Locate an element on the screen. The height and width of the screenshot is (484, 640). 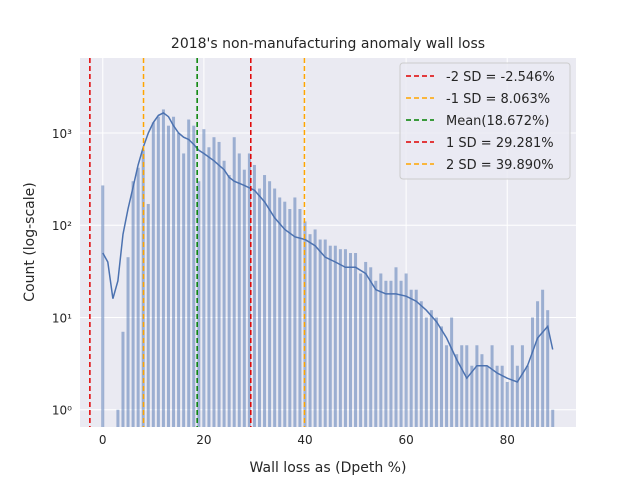
legend-label: 2 SD = 39.890% is located at coordinates (500, 165).